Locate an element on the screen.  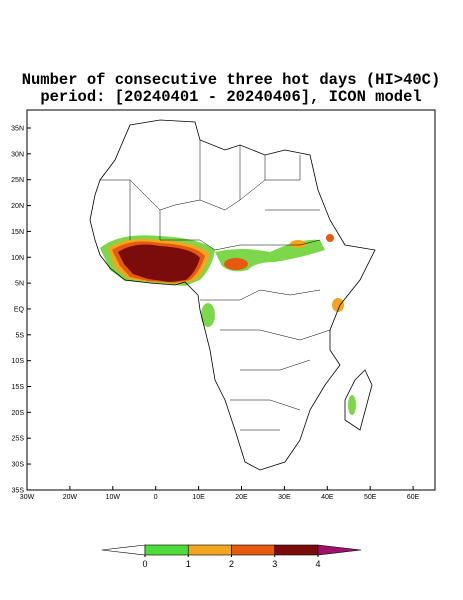
lat-label: 15N is located at coordinates (17, 232).